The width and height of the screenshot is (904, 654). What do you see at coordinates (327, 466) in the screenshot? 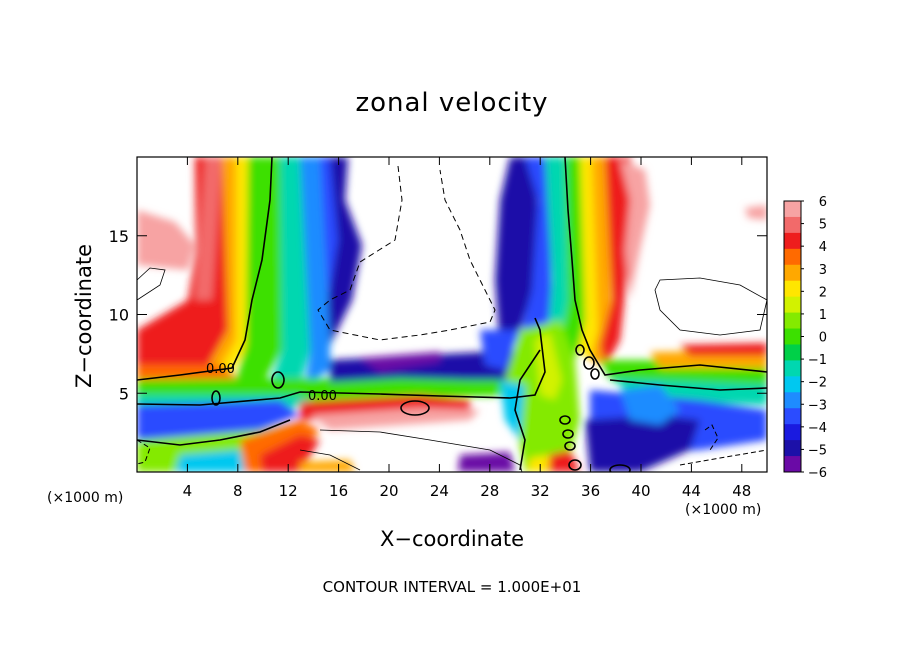
I see `band-orange-bottom` at bounding box center [327, 466].